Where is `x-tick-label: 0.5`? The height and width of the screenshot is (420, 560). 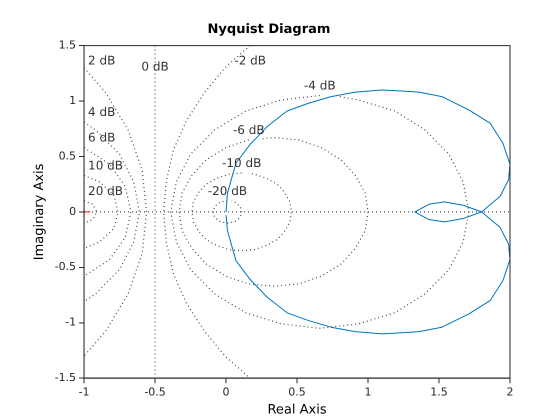
x-tick-label: 0.5 is located at coordinates (297, 392).